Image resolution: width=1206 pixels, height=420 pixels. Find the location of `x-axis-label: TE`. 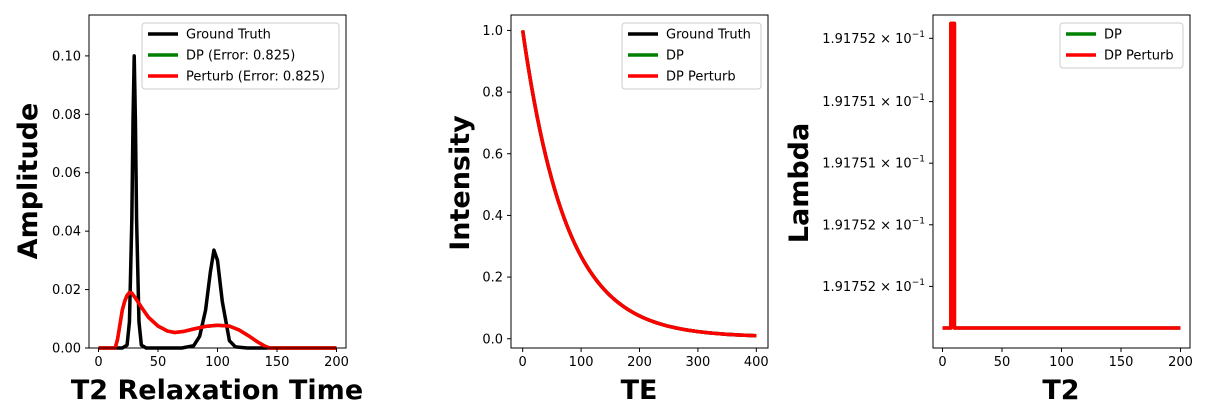

x-axis-label: TE is located at coordinates (639, 390).